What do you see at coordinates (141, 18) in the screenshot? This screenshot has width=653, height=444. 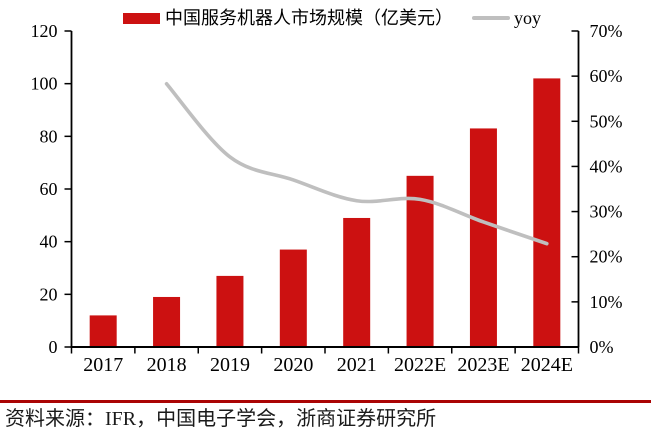 I see `bar-series-swatch-icon` at bounding box center [141, 18].